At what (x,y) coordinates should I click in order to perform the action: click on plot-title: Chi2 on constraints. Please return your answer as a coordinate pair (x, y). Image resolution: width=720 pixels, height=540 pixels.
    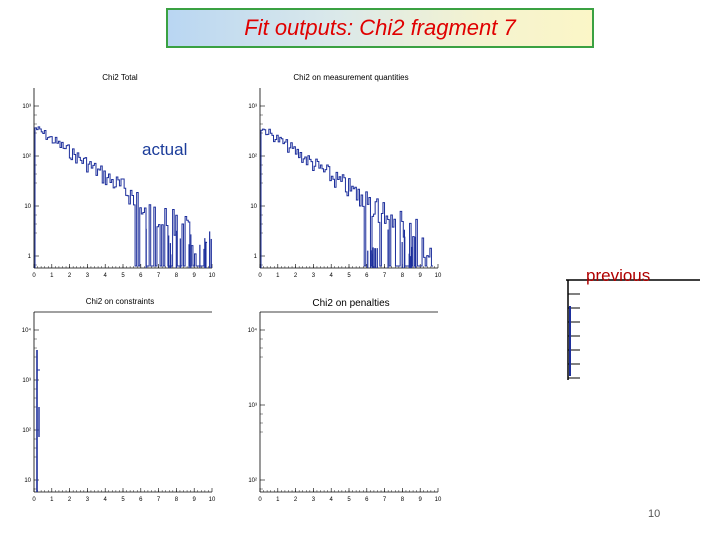
    Looking at the image, I should click on (120, 301).